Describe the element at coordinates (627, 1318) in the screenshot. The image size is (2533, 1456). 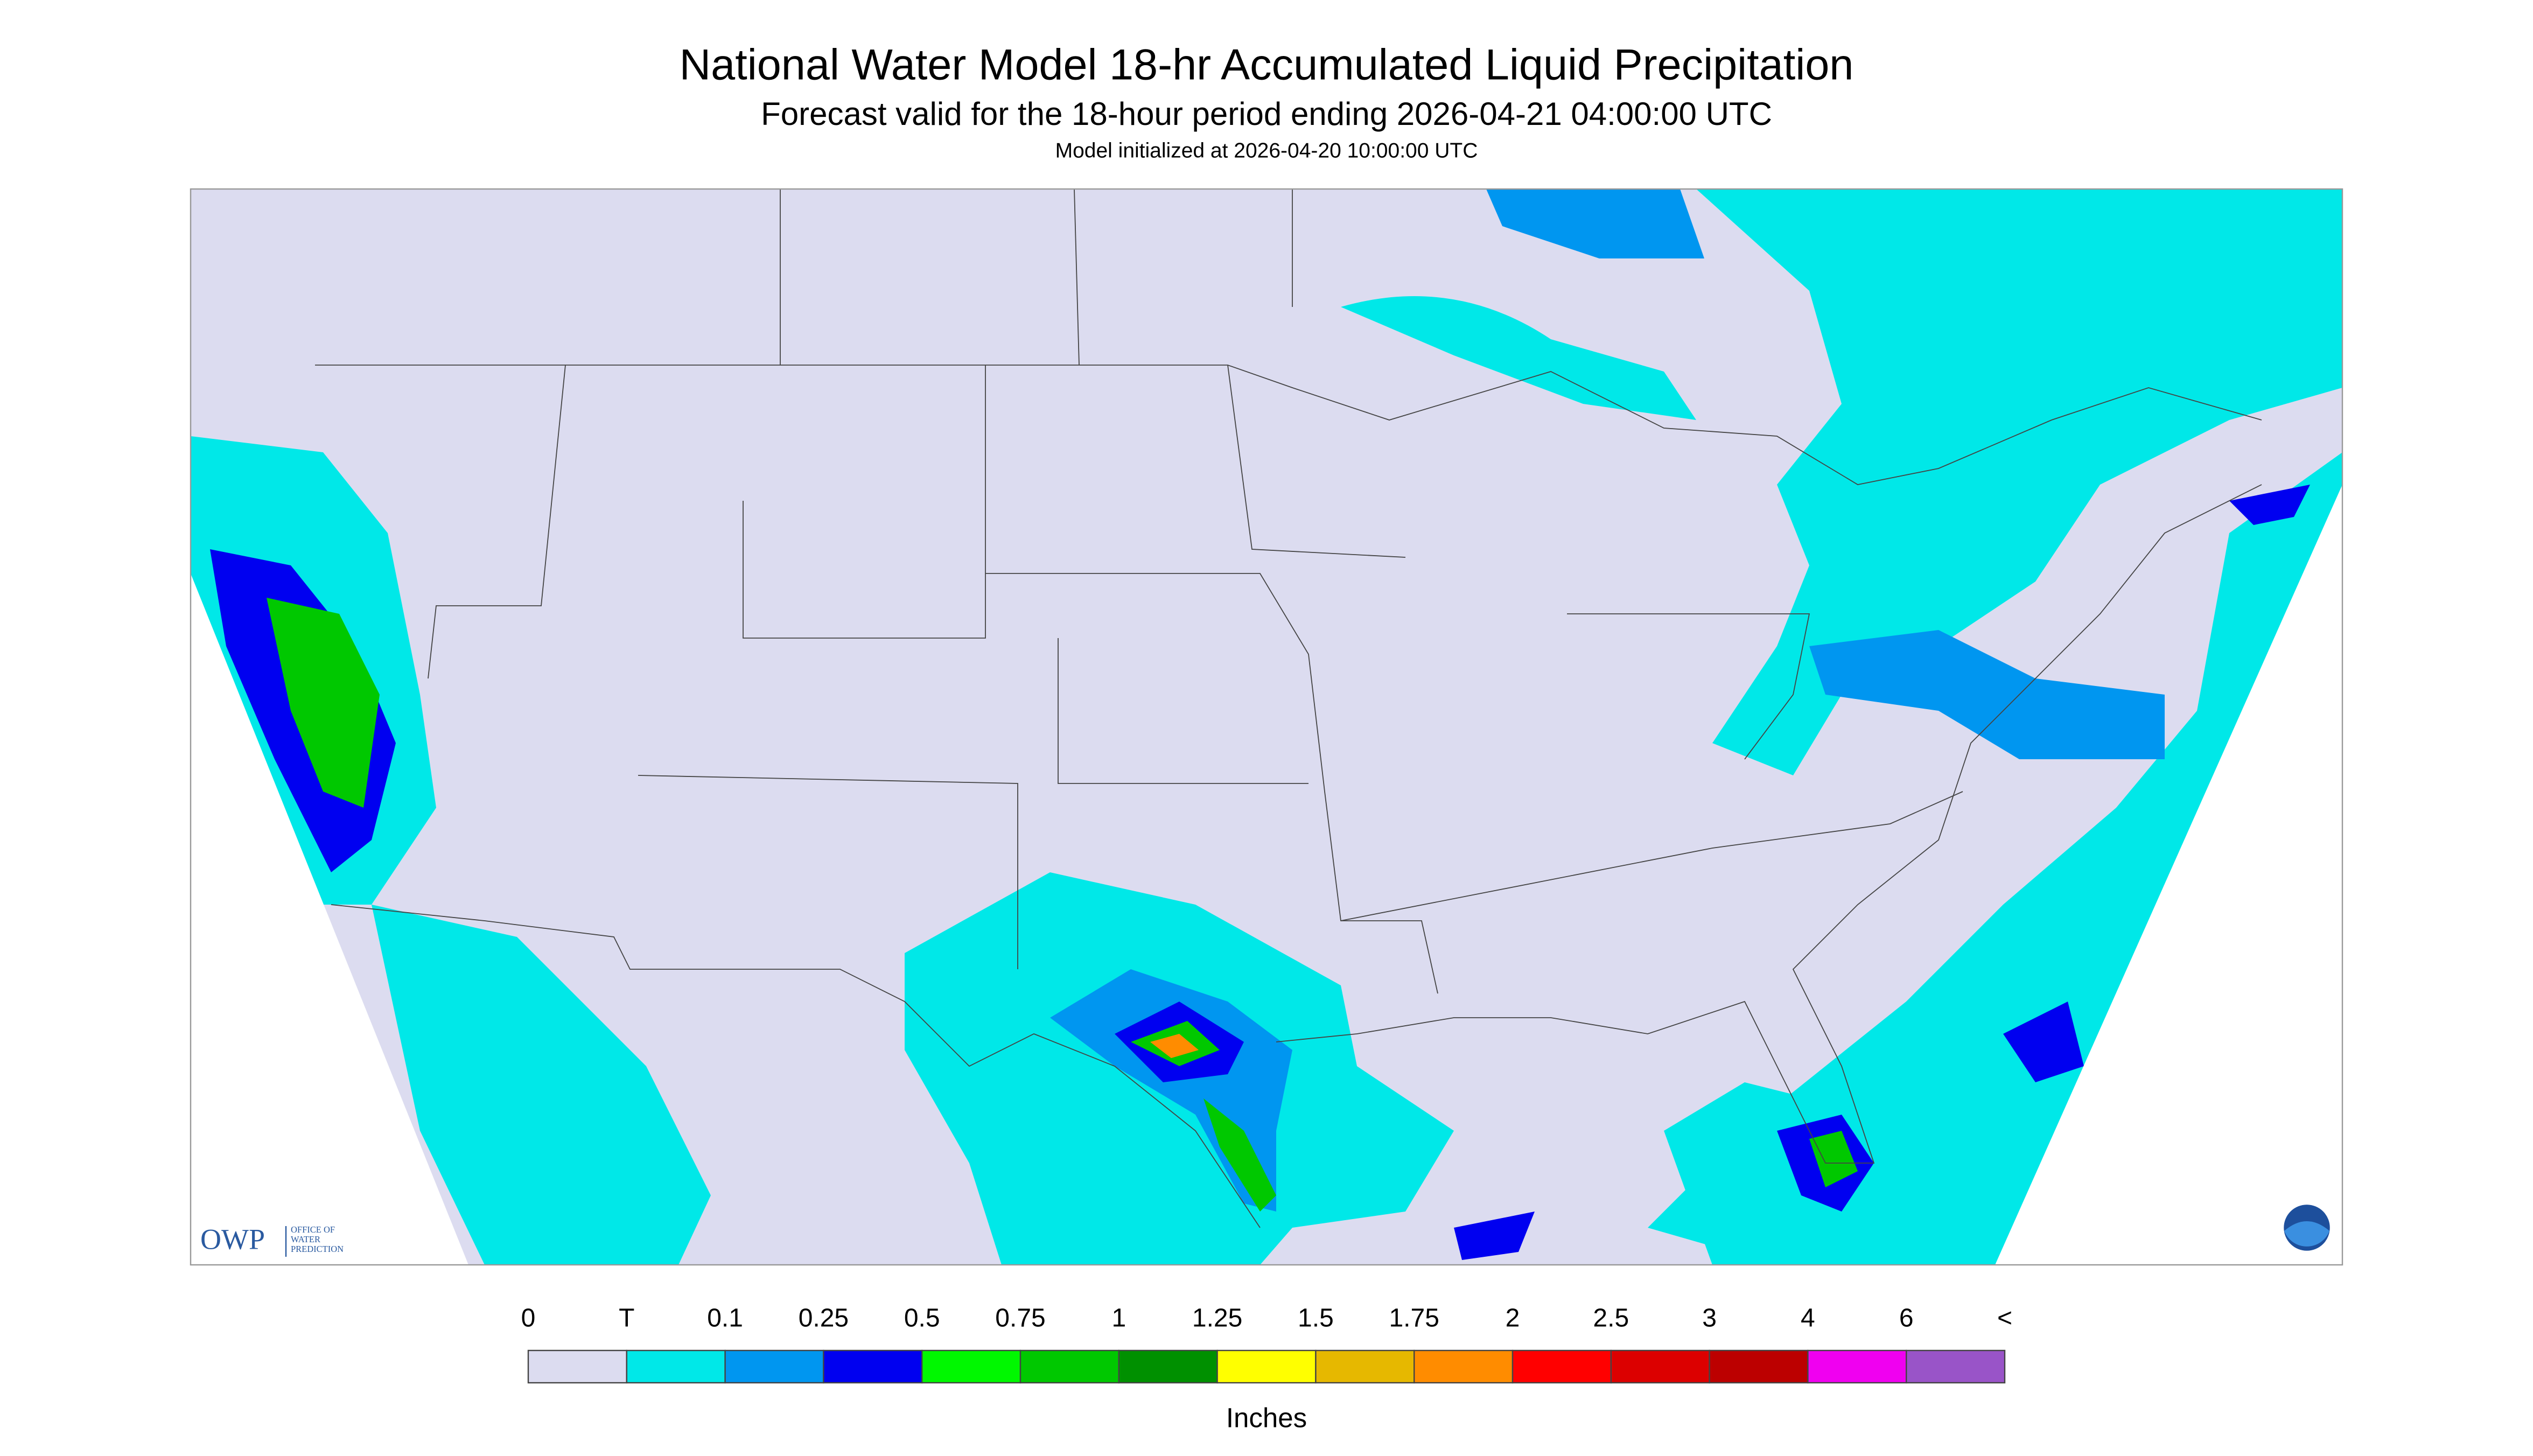
I see `legend-label: T` at that location.